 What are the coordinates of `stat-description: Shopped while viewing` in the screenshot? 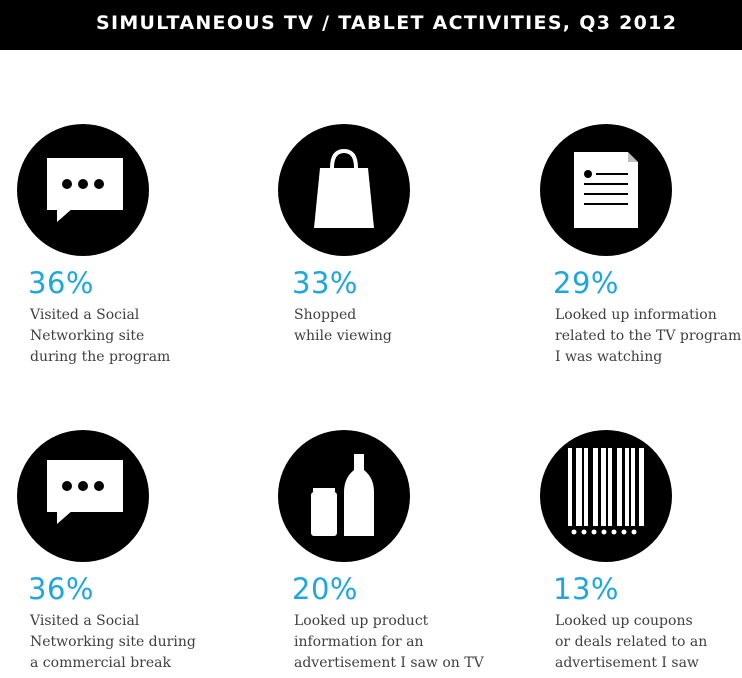 It's located at (343, 325).